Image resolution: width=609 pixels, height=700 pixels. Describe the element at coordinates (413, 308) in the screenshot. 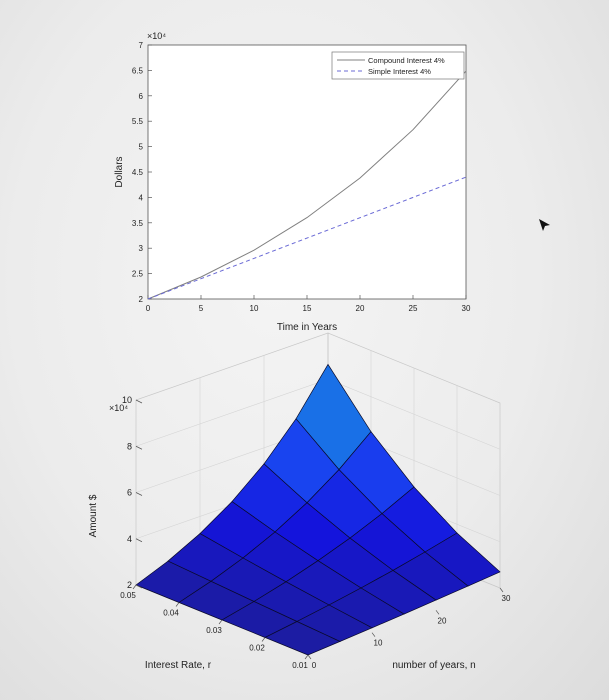

I see `x-tick-label: 25` at that location.